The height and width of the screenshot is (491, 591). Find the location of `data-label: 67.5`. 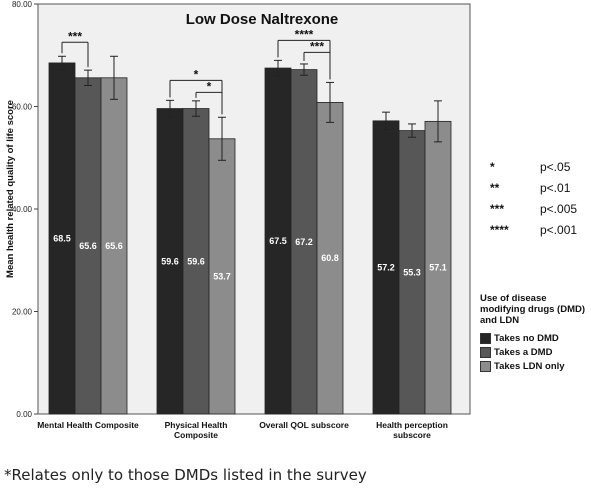

data-label: 67.5 is located at coordinates (278, 241).